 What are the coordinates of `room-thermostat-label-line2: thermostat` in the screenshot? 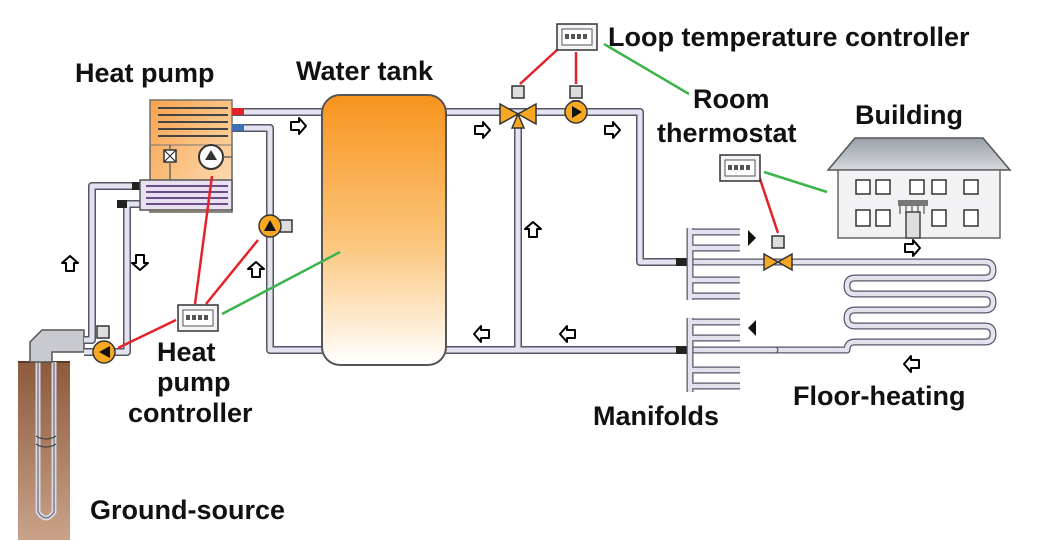 It's located at (727, 133).